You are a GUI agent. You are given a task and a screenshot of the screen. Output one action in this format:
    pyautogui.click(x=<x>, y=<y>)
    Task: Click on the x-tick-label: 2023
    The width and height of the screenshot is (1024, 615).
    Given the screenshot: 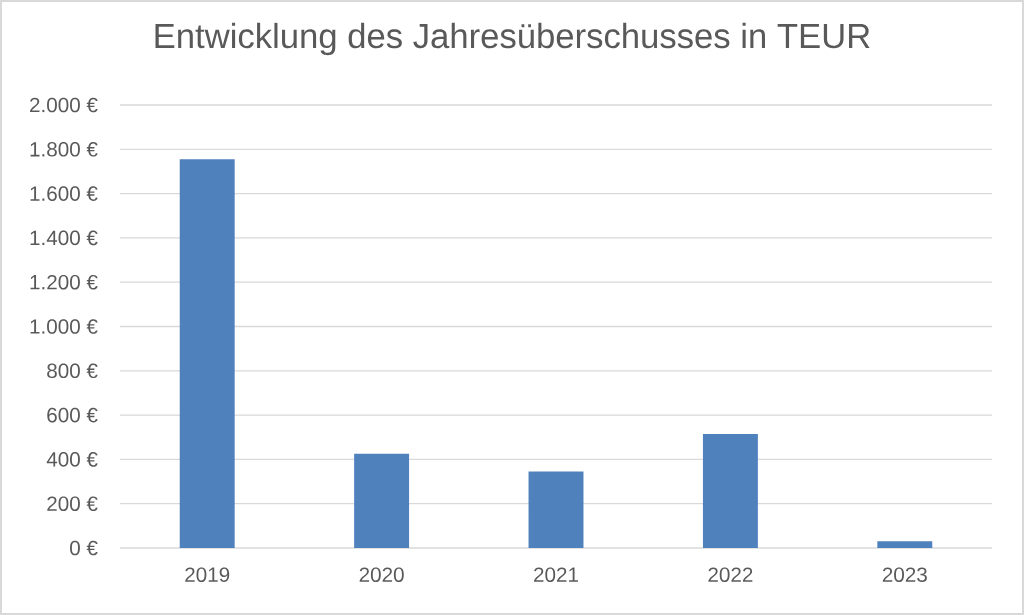 What is the action you would take?
    pyautogui.click(x=904, y=575)
    